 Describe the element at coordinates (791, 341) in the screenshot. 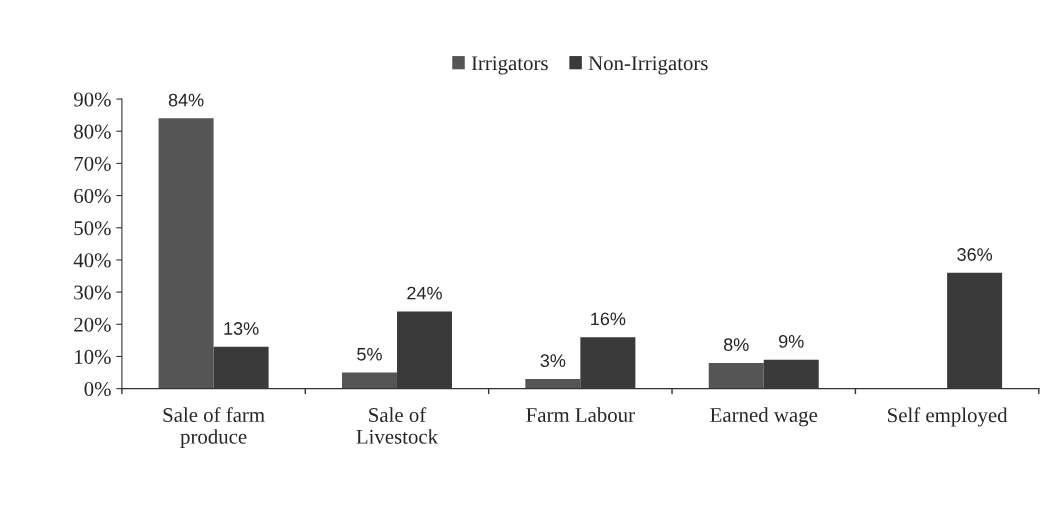

I see `data-label: 9%` at that location.